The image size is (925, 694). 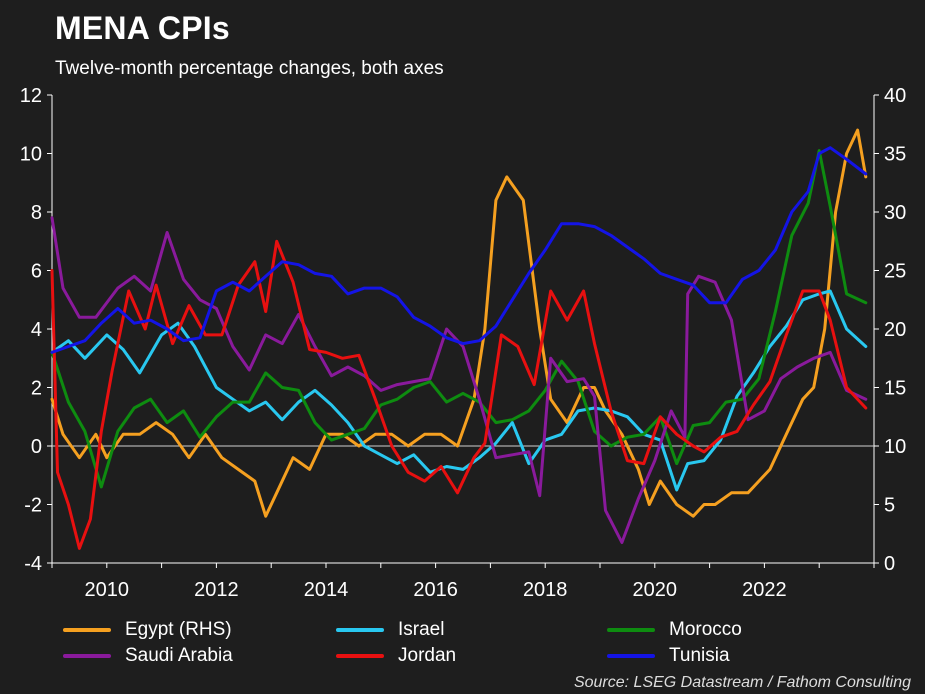 I want to click on y-tick-left-label: -4, so click(x=33, y=564).